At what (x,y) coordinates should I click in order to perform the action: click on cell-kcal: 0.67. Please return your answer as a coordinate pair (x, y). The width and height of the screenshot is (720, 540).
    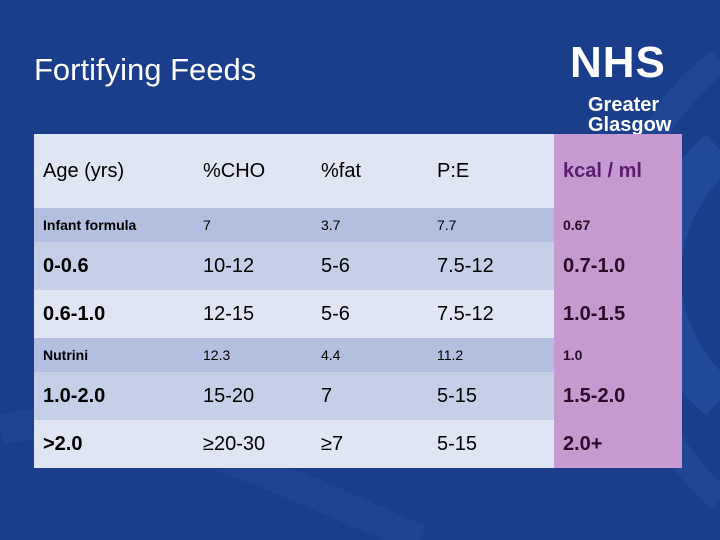
    Looking at the image, I should click on (618, 225).